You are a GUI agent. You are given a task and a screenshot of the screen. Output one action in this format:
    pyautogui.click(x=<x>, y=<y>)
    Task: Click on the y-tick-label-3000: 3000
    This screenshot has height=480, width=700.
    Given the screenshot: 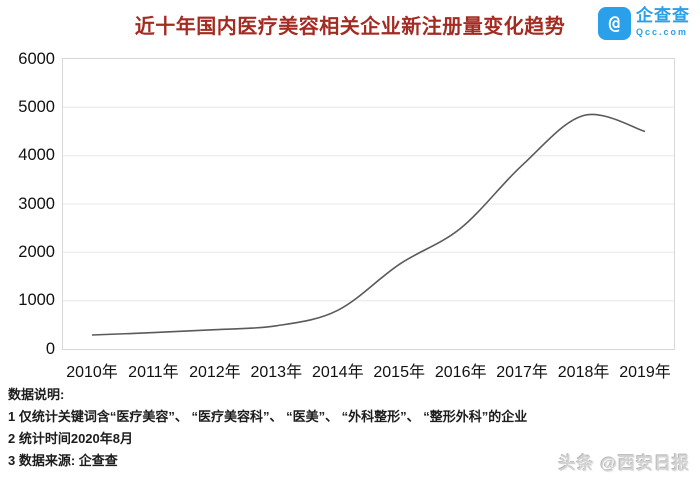 What is the action you would take?
    pyautogui.click(x=36, y=203)
    